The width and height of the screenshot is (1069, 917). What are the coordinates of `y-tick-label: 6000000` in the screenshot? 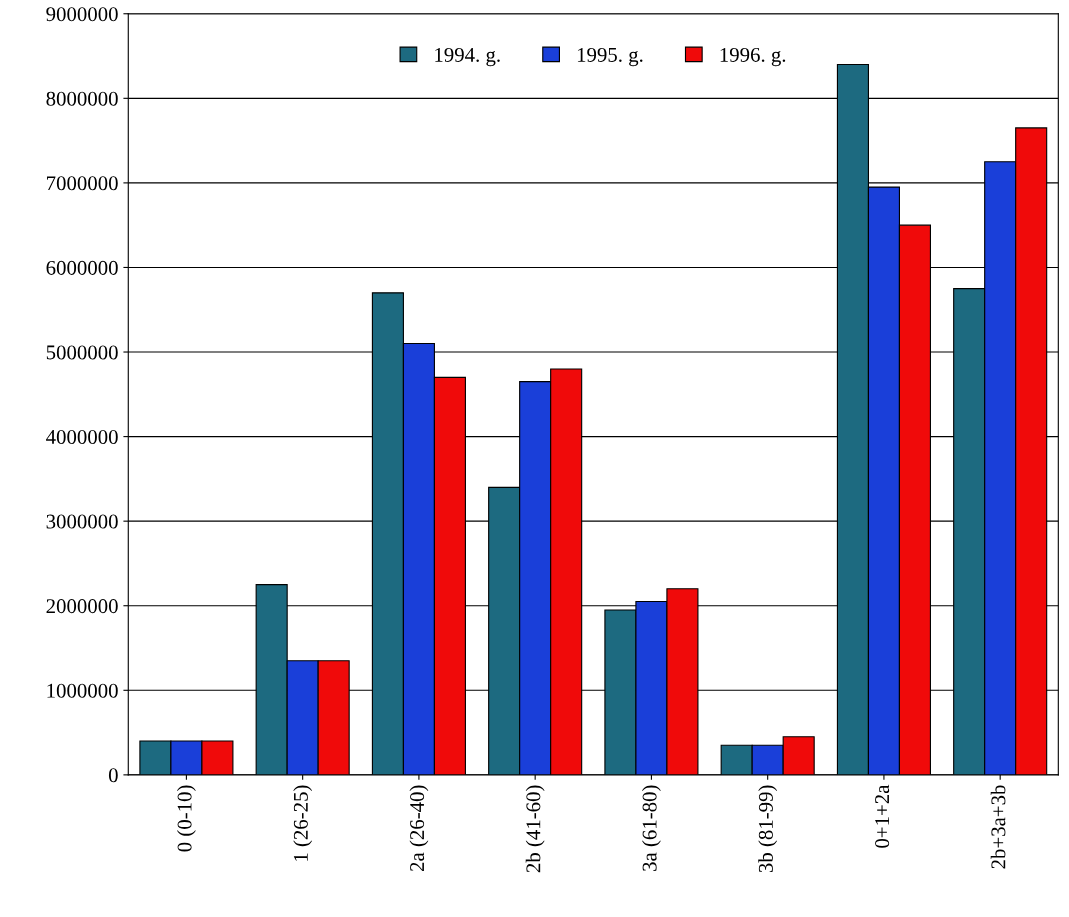 It's located at (82, 267).